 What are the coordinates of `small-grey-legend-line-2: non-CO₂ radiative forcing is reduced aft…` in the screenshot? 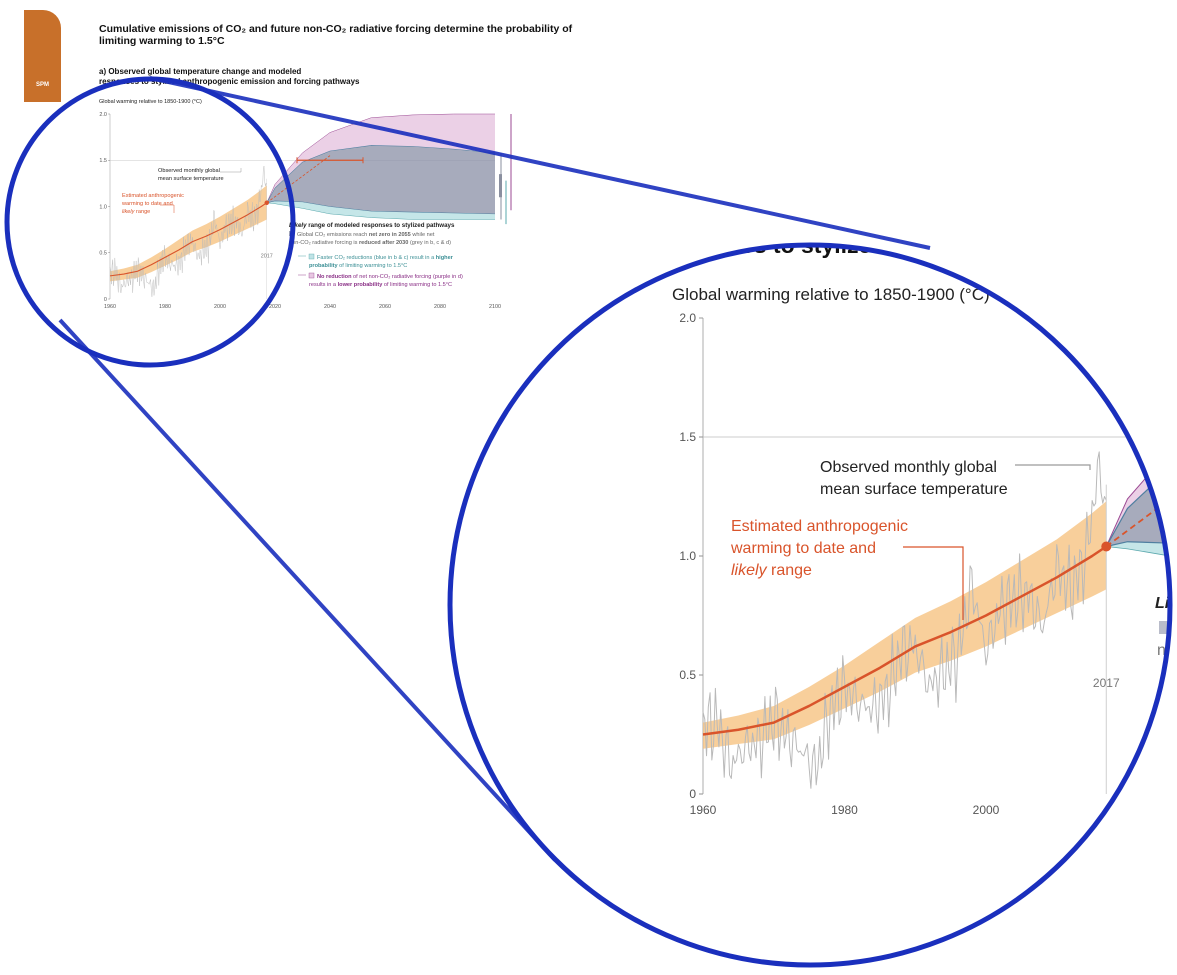 It's located at (370, 243).